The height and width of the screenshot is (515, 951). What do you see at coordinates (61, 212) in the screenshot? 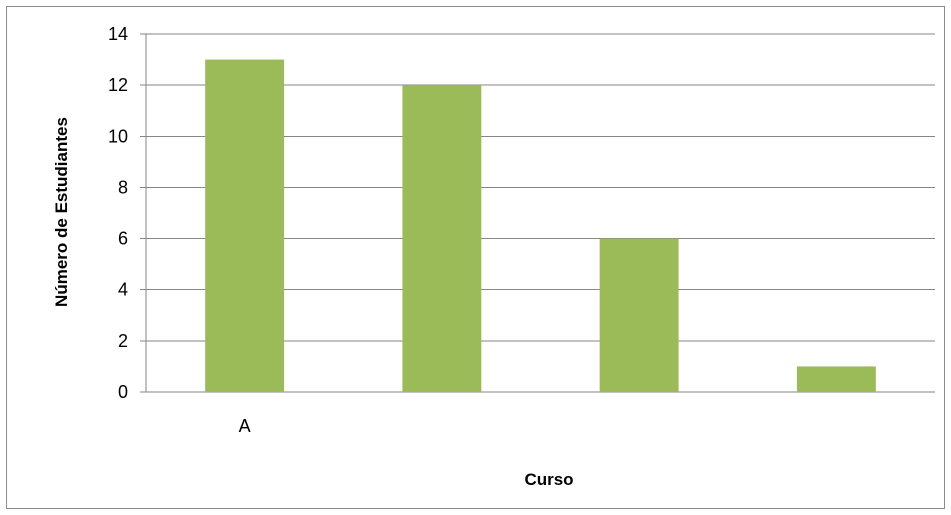
I see `y-axis-title: Número de Estudiantes` at bounding box center [61, 212].